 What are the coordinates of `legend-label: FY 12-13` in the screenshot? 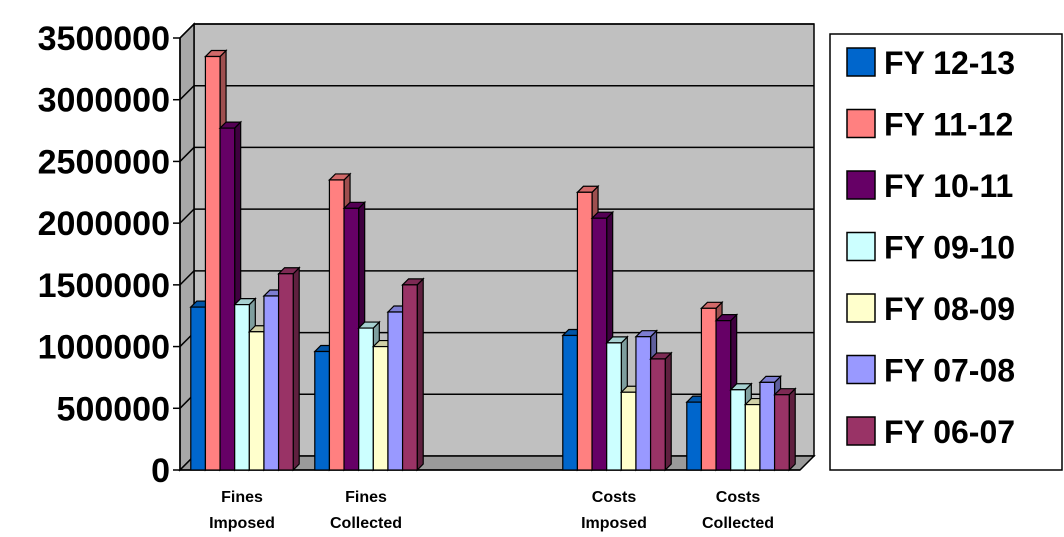 It's located at (949, 63).